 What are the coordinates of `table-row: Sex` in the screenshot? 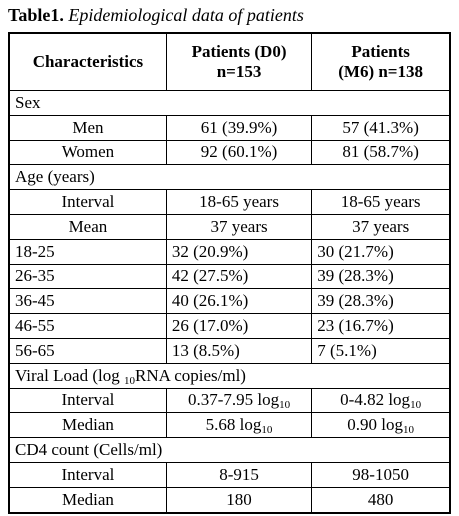 It's located at (229, 103).